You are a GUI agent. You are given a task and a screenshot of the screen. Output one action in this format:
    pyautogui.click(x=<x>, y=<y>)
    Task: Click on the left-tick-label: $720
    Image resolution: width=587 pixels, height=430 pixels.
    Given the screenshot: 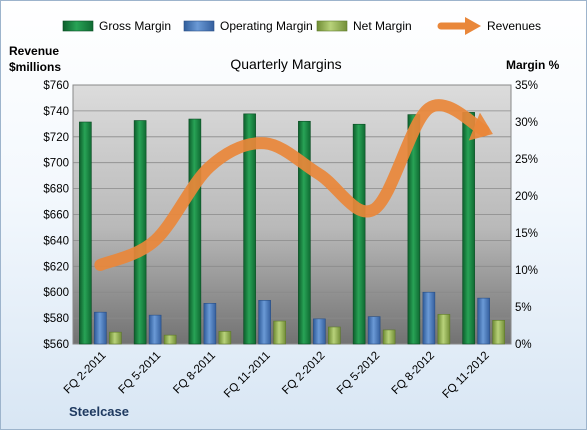 What is the action you would take?
    pyautogui.click(x=56, y=138)
    